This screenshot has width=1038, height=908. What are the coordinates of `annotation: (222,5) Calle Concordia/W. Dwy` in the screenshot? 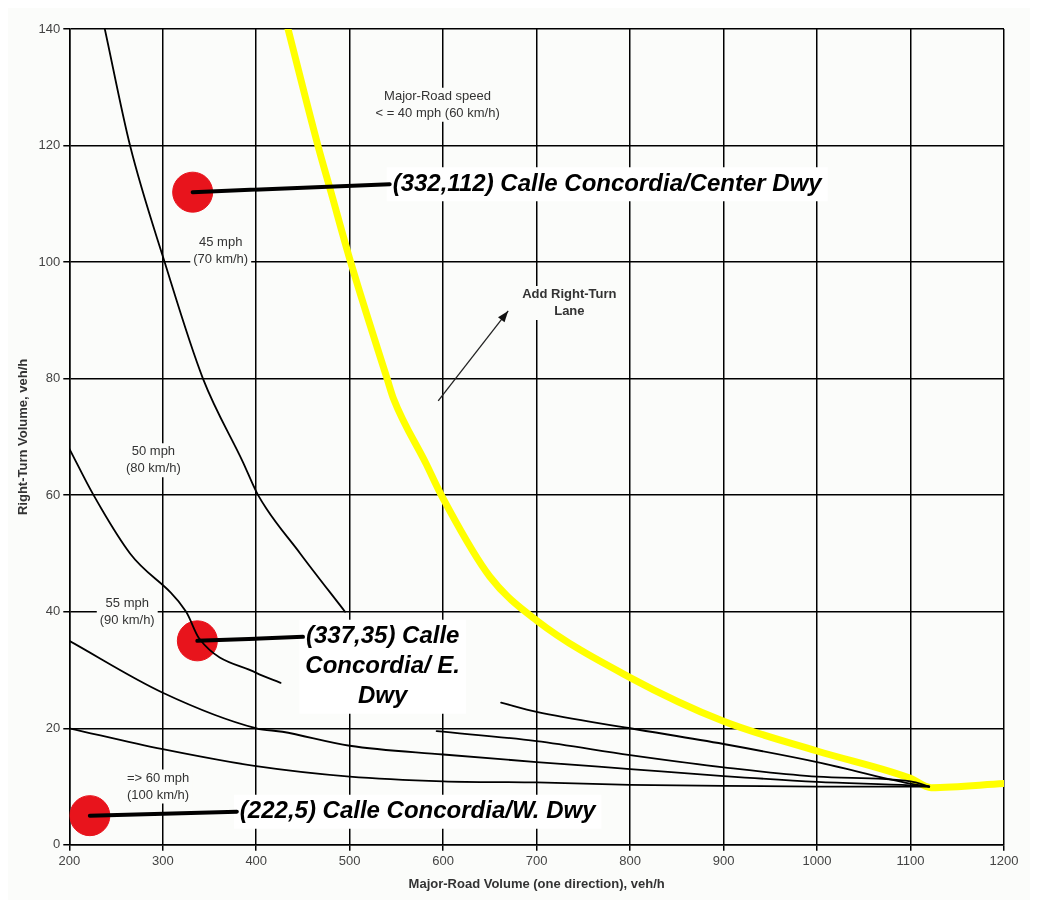 It's located at (418, 810).